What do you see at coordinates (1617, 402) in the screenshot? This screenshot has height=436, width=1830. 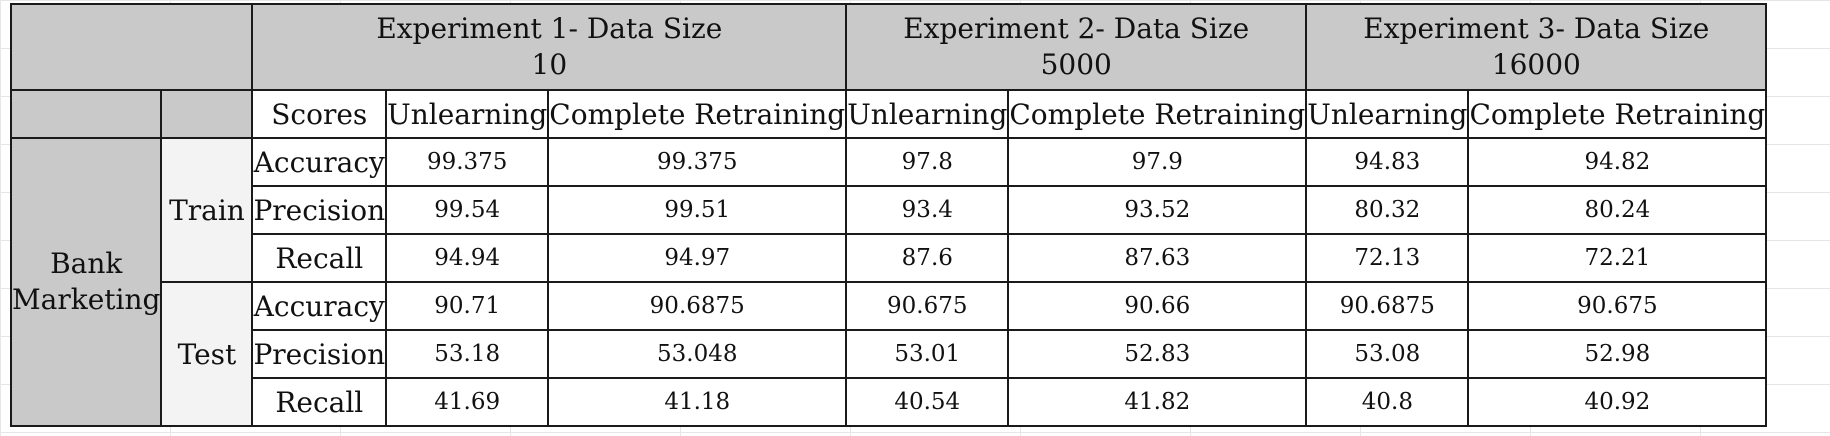 I see `table-cell: 40.92` at bounding box center [1617, 402].